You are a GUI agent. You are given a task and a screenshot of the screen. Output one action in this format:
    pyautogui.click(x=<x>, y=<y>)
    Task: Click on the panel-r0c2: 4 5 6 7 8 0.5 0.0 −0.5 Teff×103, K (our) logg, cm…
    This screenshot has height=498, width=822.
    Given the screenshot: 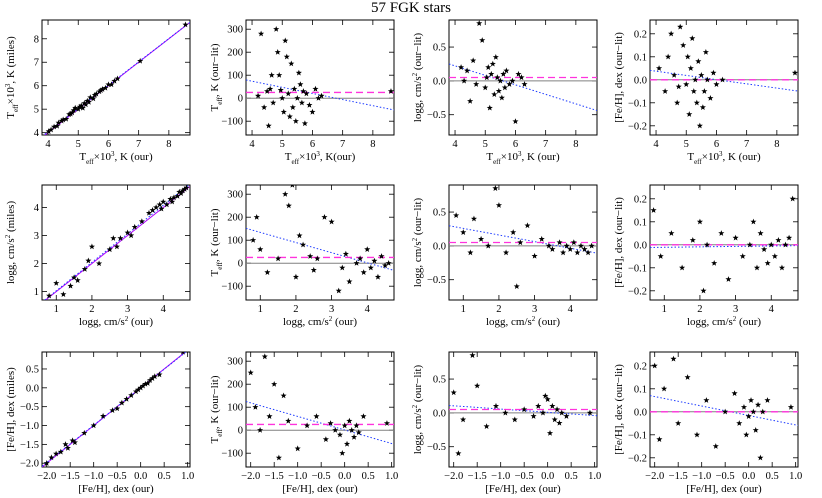 What is the action you would take?
    pyautogui.click(x=504, y=92)
    